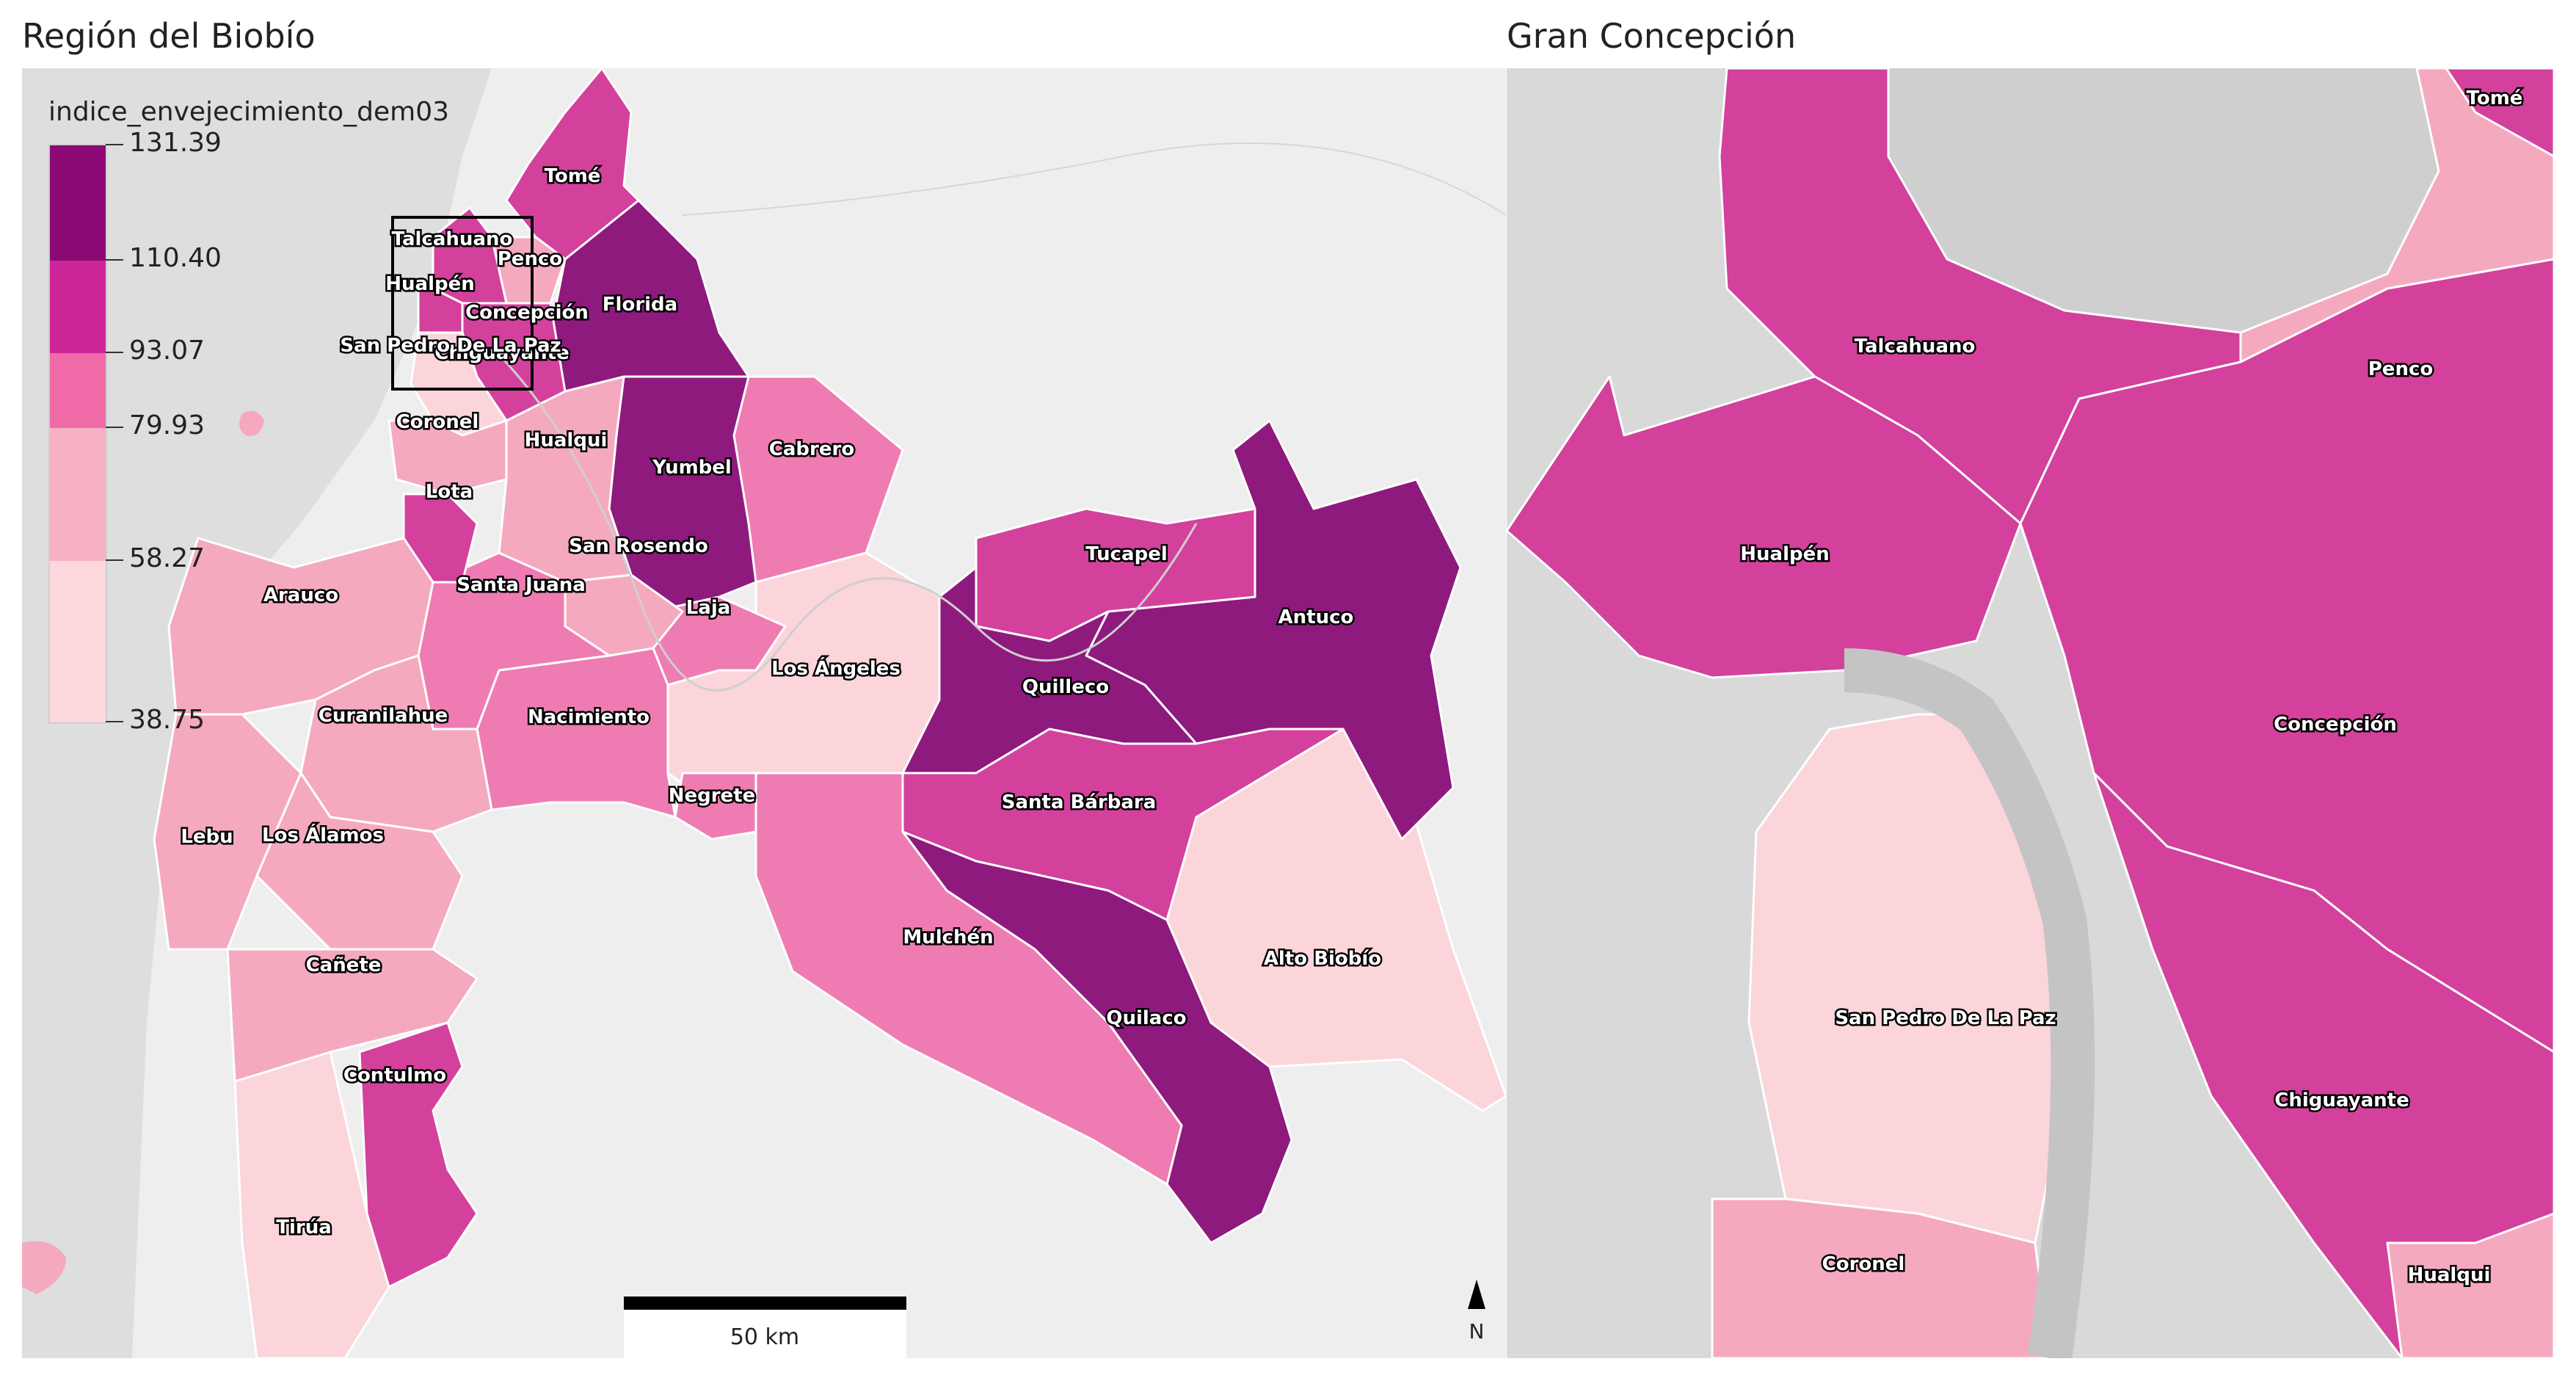 Image resolution: width=2576 pixels, height=1378 pixels. Describe the element at coordinates (1477, 1331) in the screenshot. I see `north-label: N` at that location.